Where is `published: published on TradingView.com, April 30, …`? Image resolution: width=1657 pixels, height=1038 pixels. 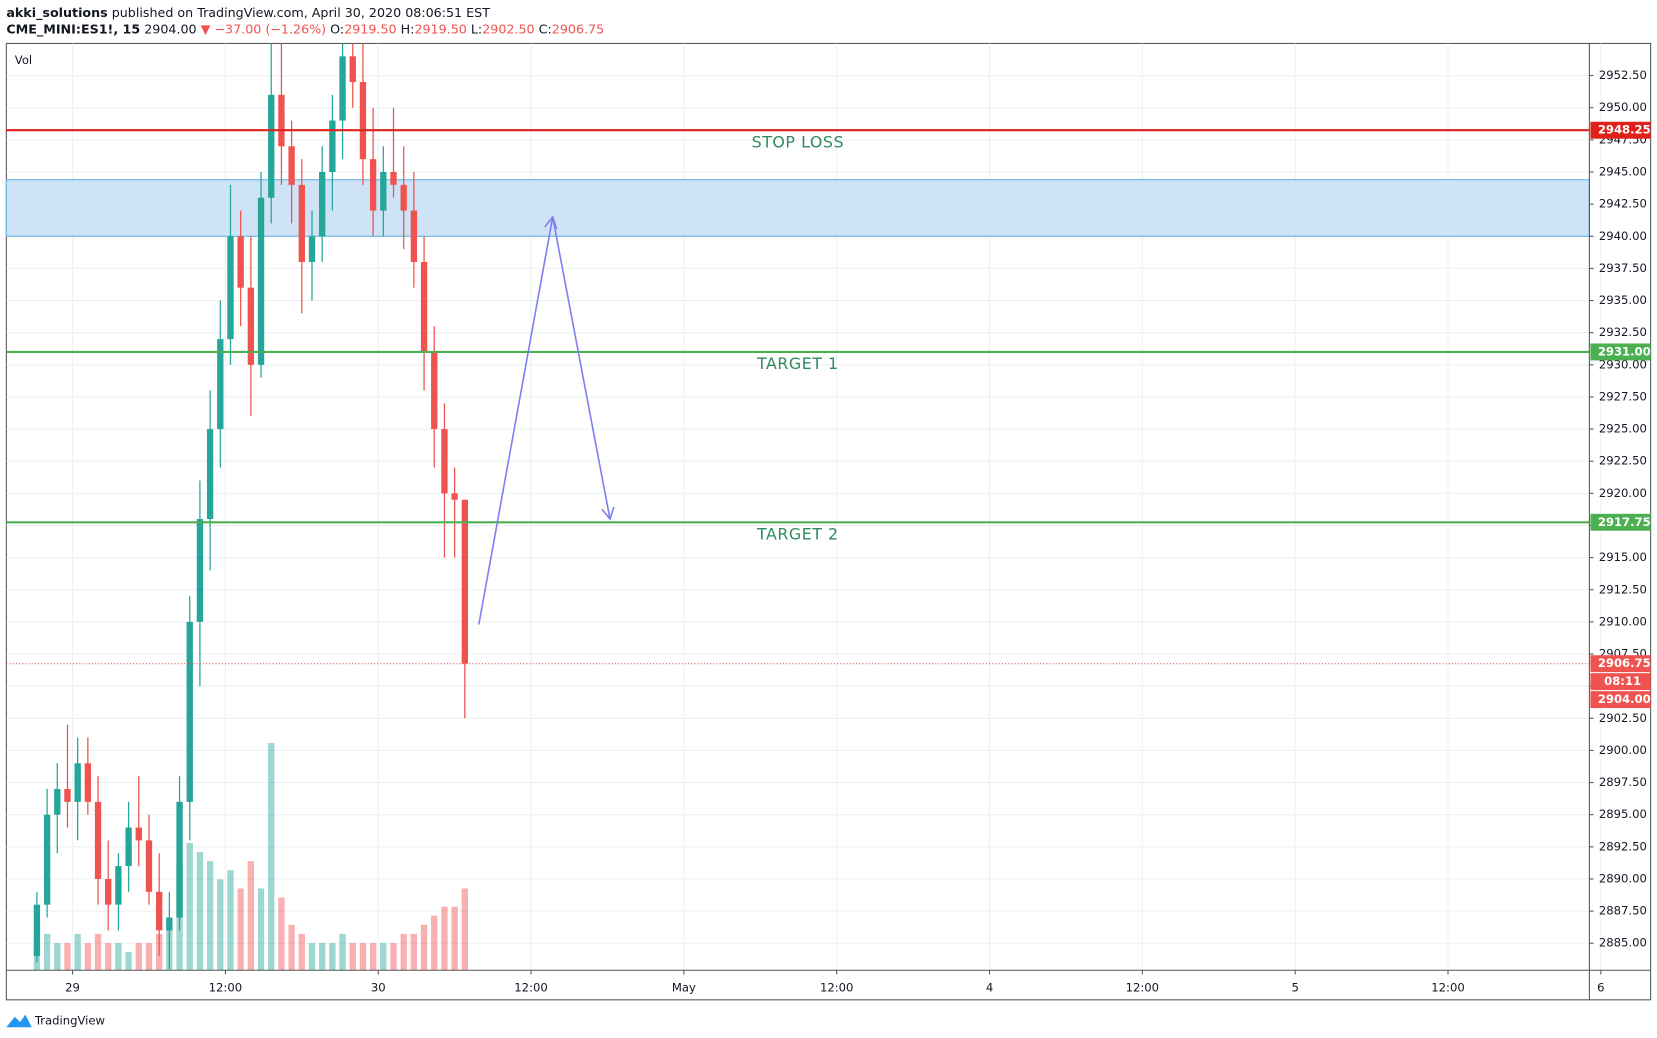 published: published on TradingView.com, April 30, … is located at coordinates (301, 11).